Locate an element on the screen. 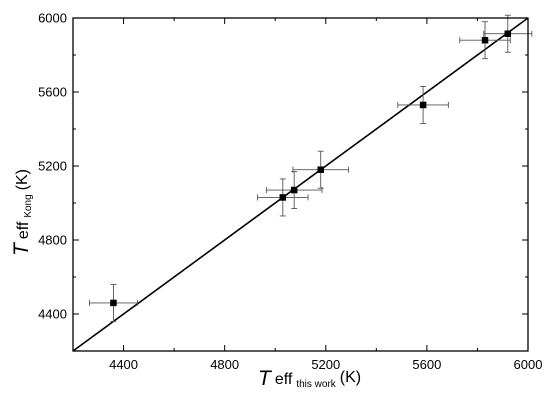 This screenshot has width=550, height=401. x-axis-label-unit: (K) is located at coordinates (350, 377).